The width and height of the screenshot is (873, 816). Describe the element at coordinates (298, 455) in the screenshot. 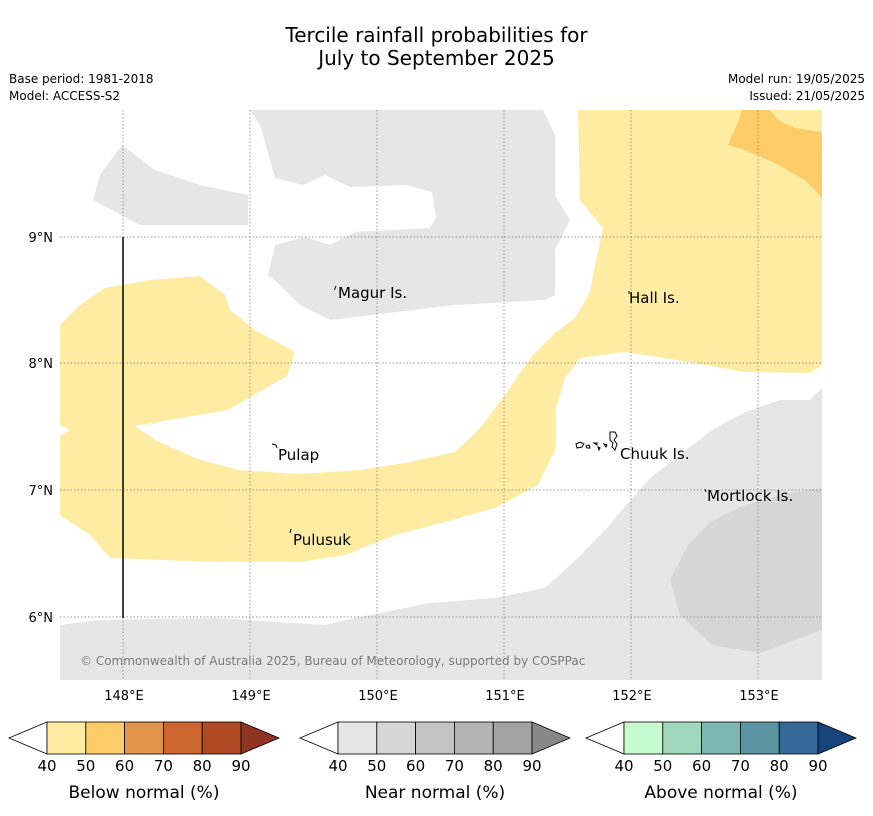

I see `place-label-pulap: Pulap` at that location.